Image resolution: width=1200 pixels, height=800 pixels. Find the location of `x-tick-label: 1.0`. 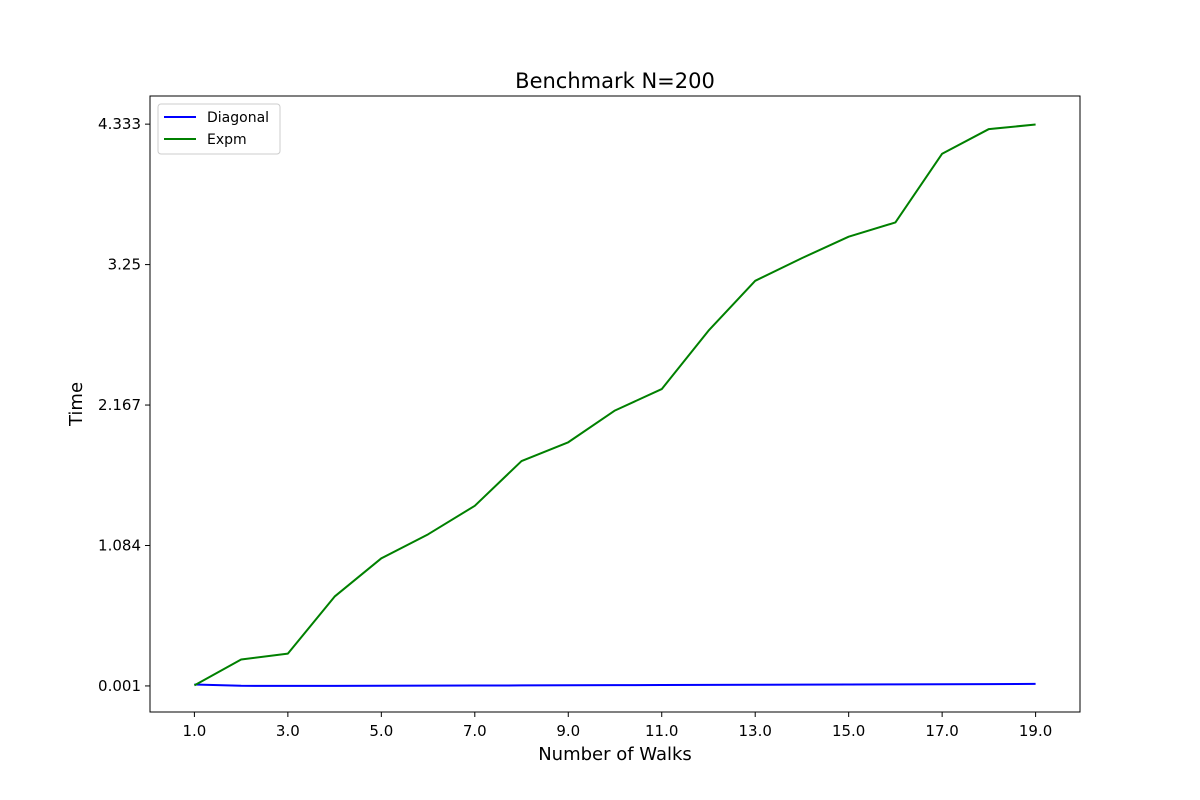

x-tick-label: 1.0 is located at coordinates (194, 731).